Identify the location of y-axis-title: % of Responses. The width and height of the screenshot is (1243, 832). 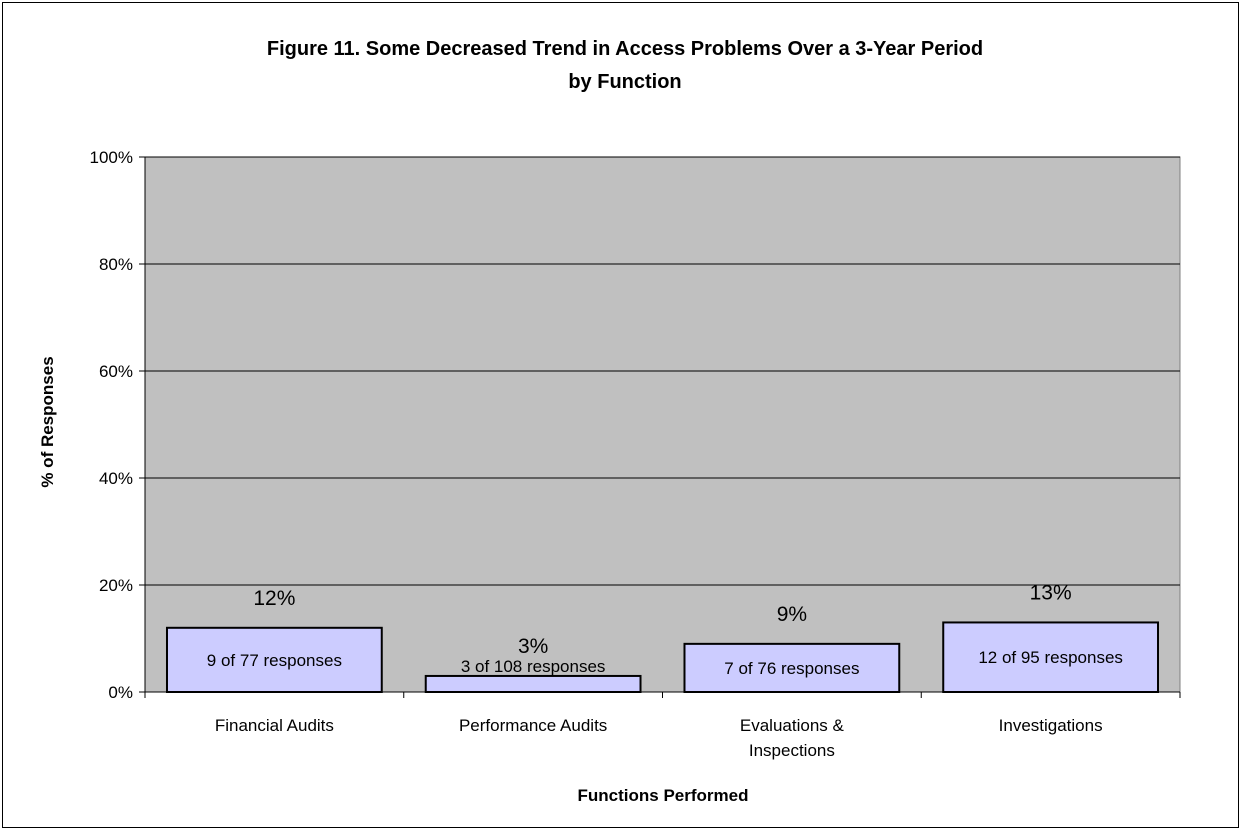
(47, 421).